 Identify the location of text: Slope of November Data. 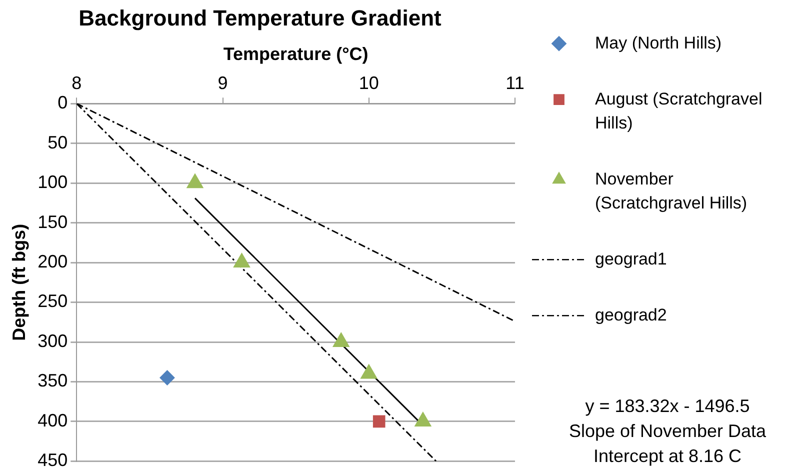
(668, 431).